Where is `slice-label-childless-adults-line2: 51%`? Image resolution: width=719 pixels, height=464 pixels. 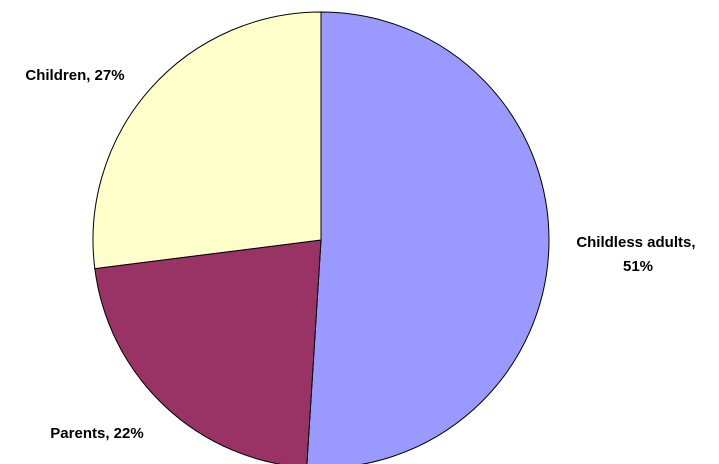
slice-label-childless-adults-line2: 51% is located at coordinates (638, 266).